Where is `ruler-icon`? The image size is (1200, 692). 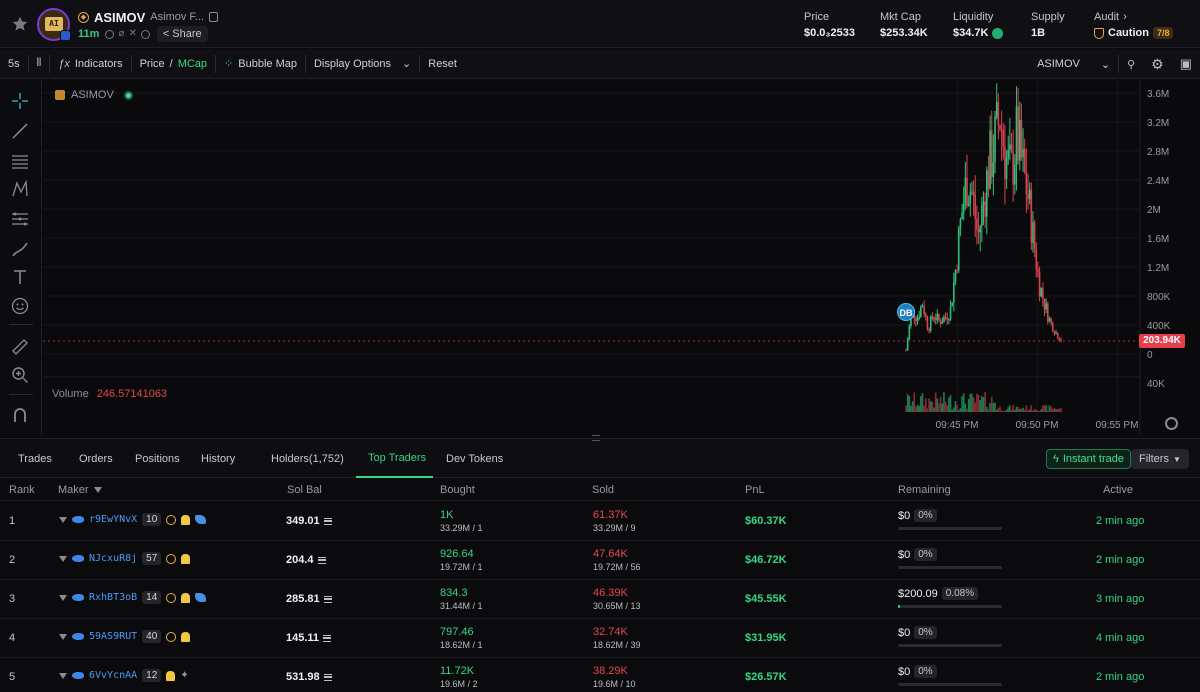 ruler-icon is located at coordinates (20, 347).